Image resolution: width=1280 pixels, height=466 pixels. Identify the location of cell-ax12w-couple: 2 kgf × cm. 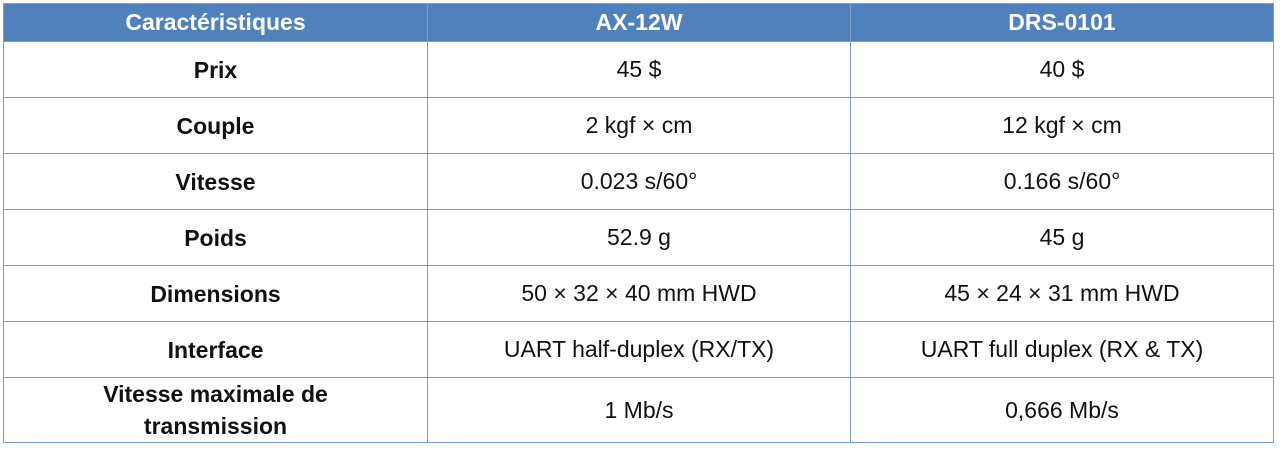
(639, 125).